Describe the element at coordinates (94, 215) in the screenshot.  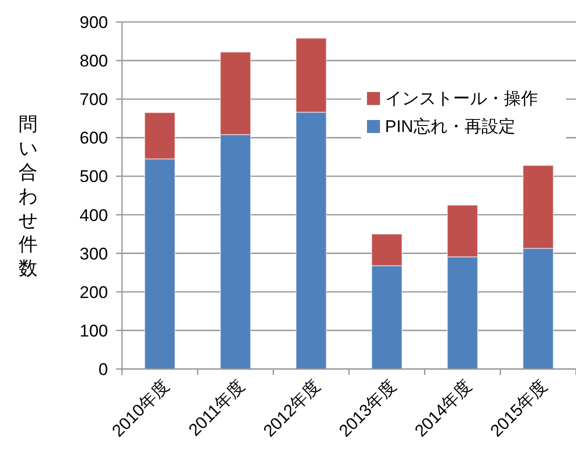
I see `y-tick-label: 400` at that location.